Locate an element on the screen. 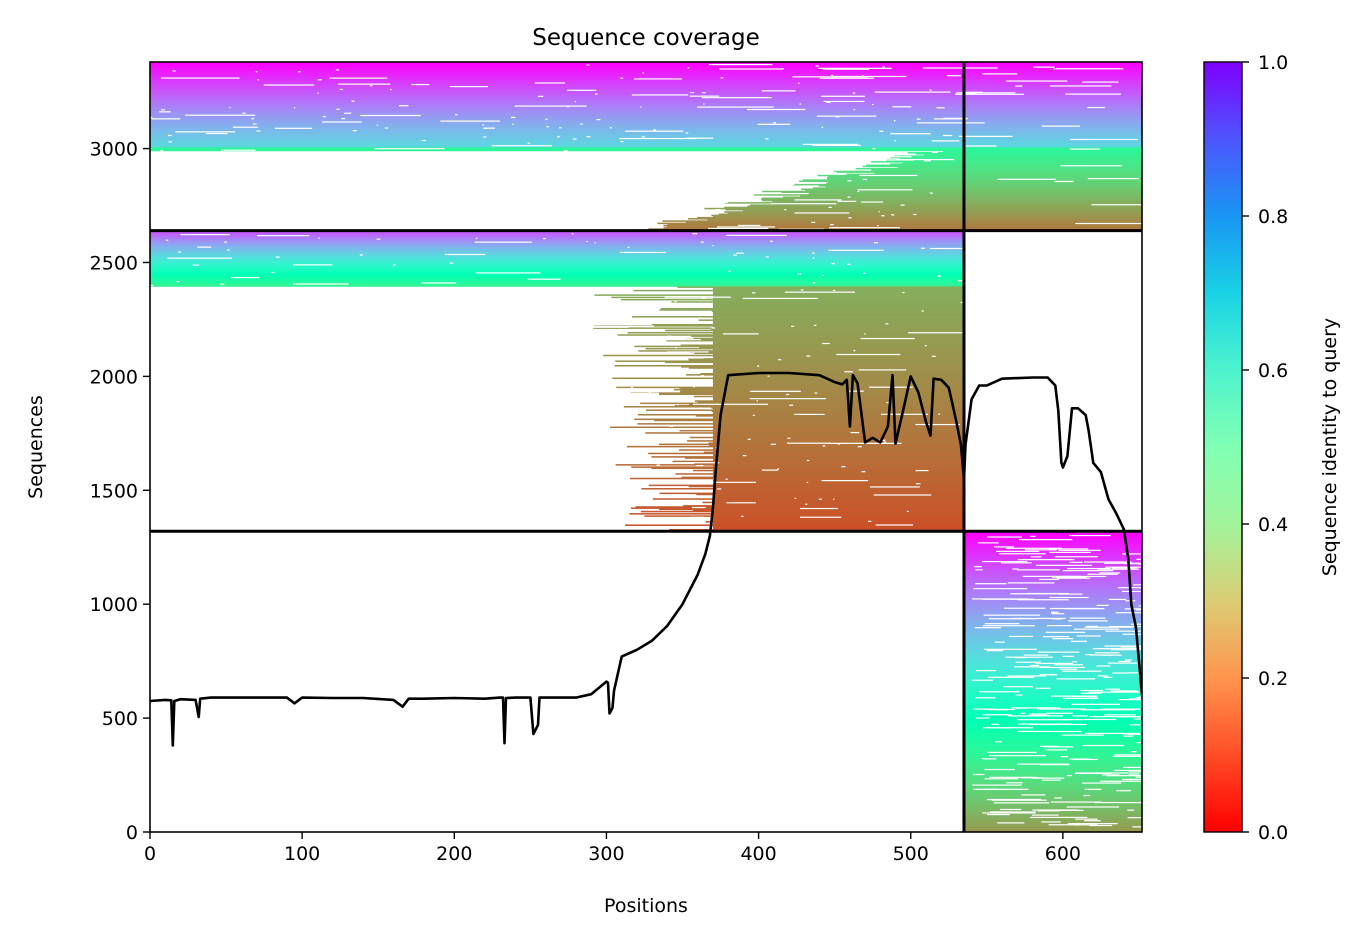  colorbar is located at coordinates (1223, 447).